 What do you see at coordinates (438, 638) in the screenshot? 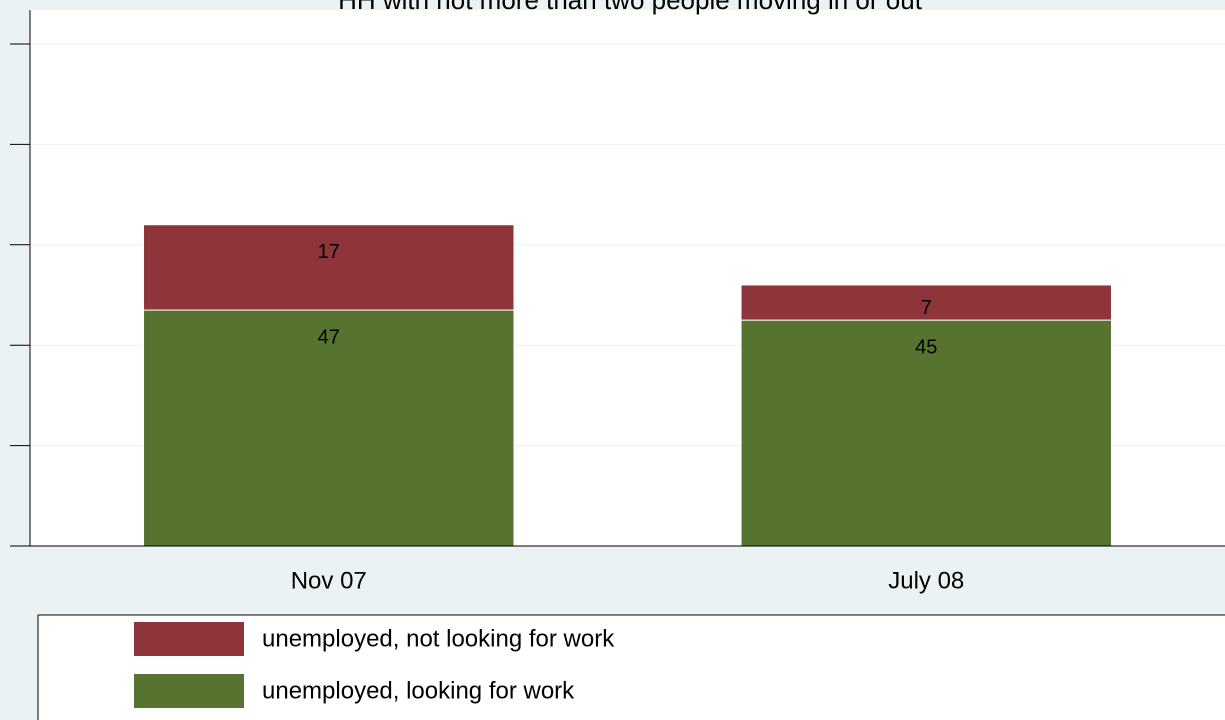
I see `legend-label: unemployed, not looking for work` at bounding box center [438, 638].